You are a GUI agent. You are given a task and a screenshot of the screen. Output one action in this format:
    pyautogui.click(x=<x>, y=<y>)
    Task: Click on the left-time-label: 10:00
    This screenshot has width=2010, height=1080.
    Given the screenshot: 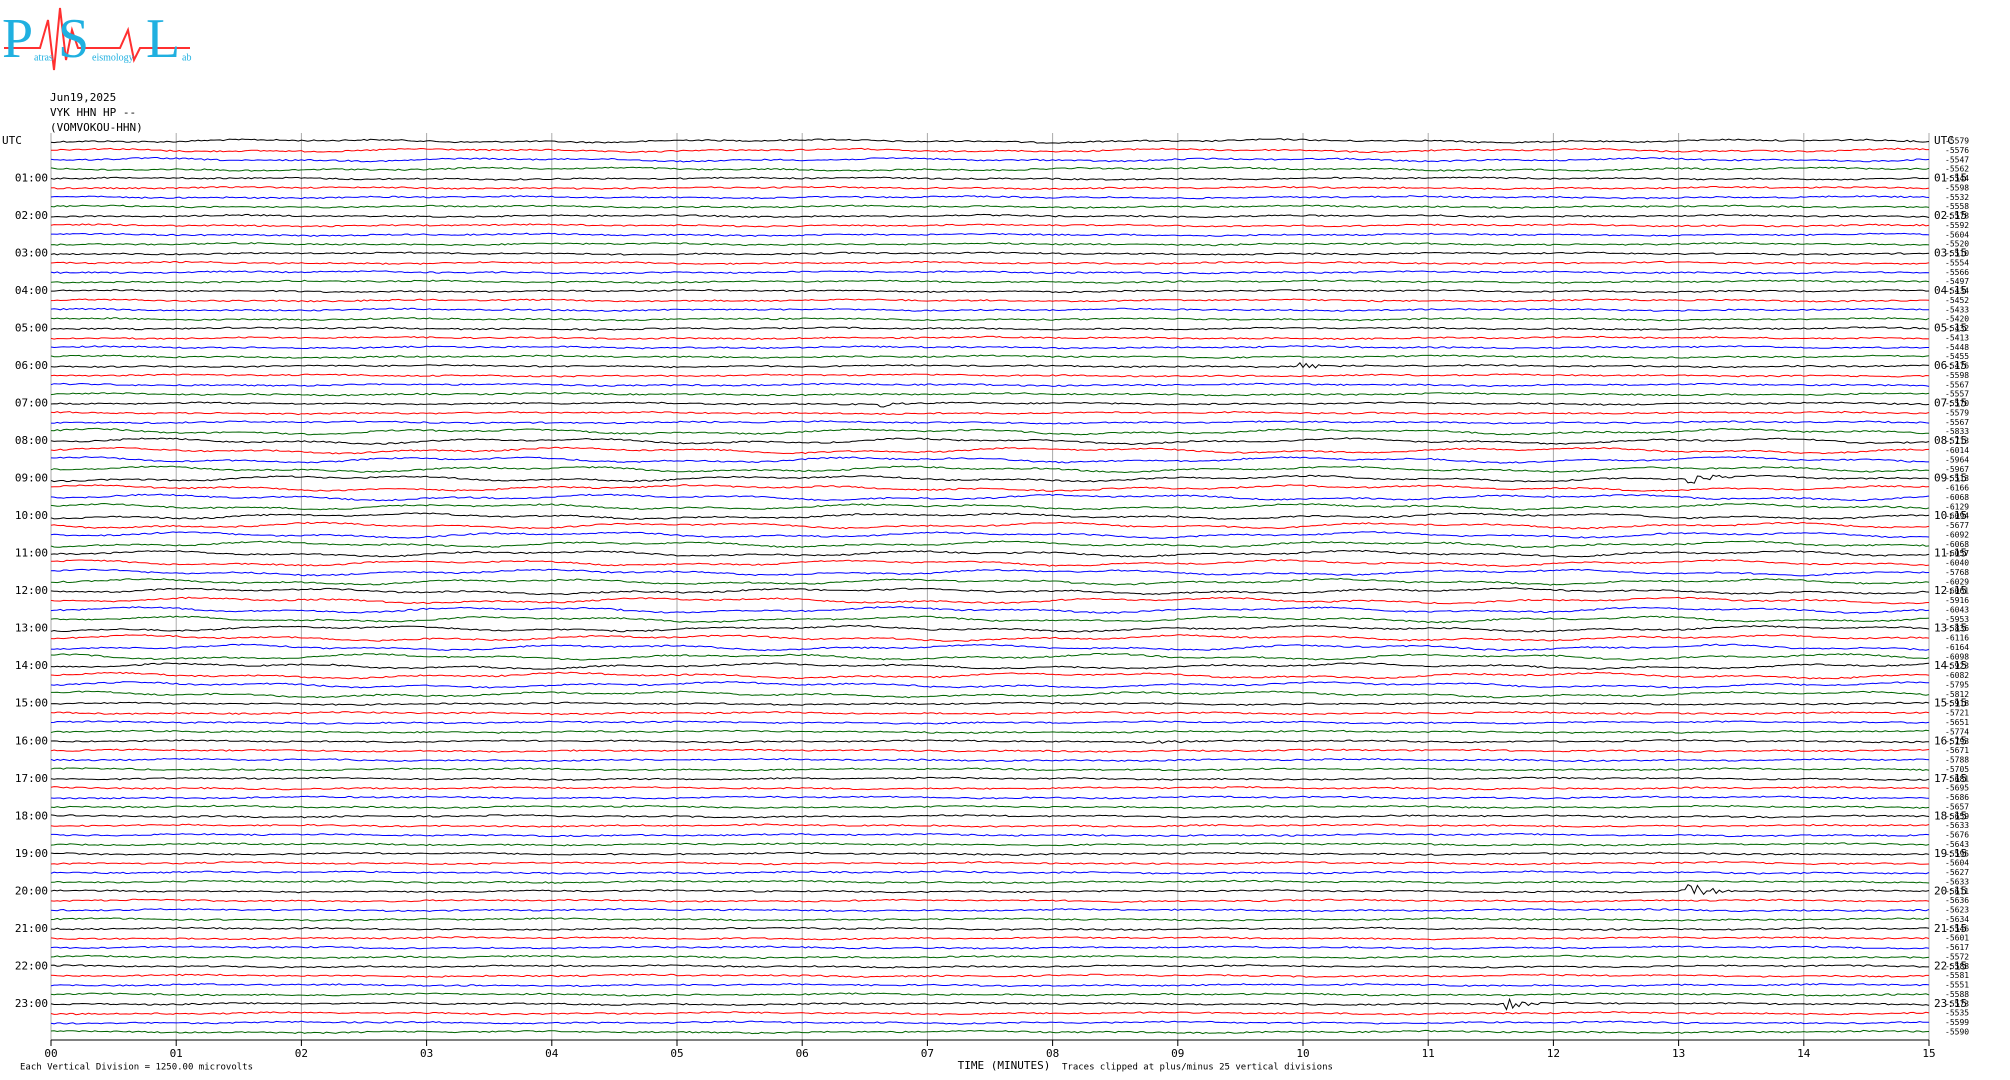 What is the action you would take?
    pyautogui.click(x=31, y=515)
    